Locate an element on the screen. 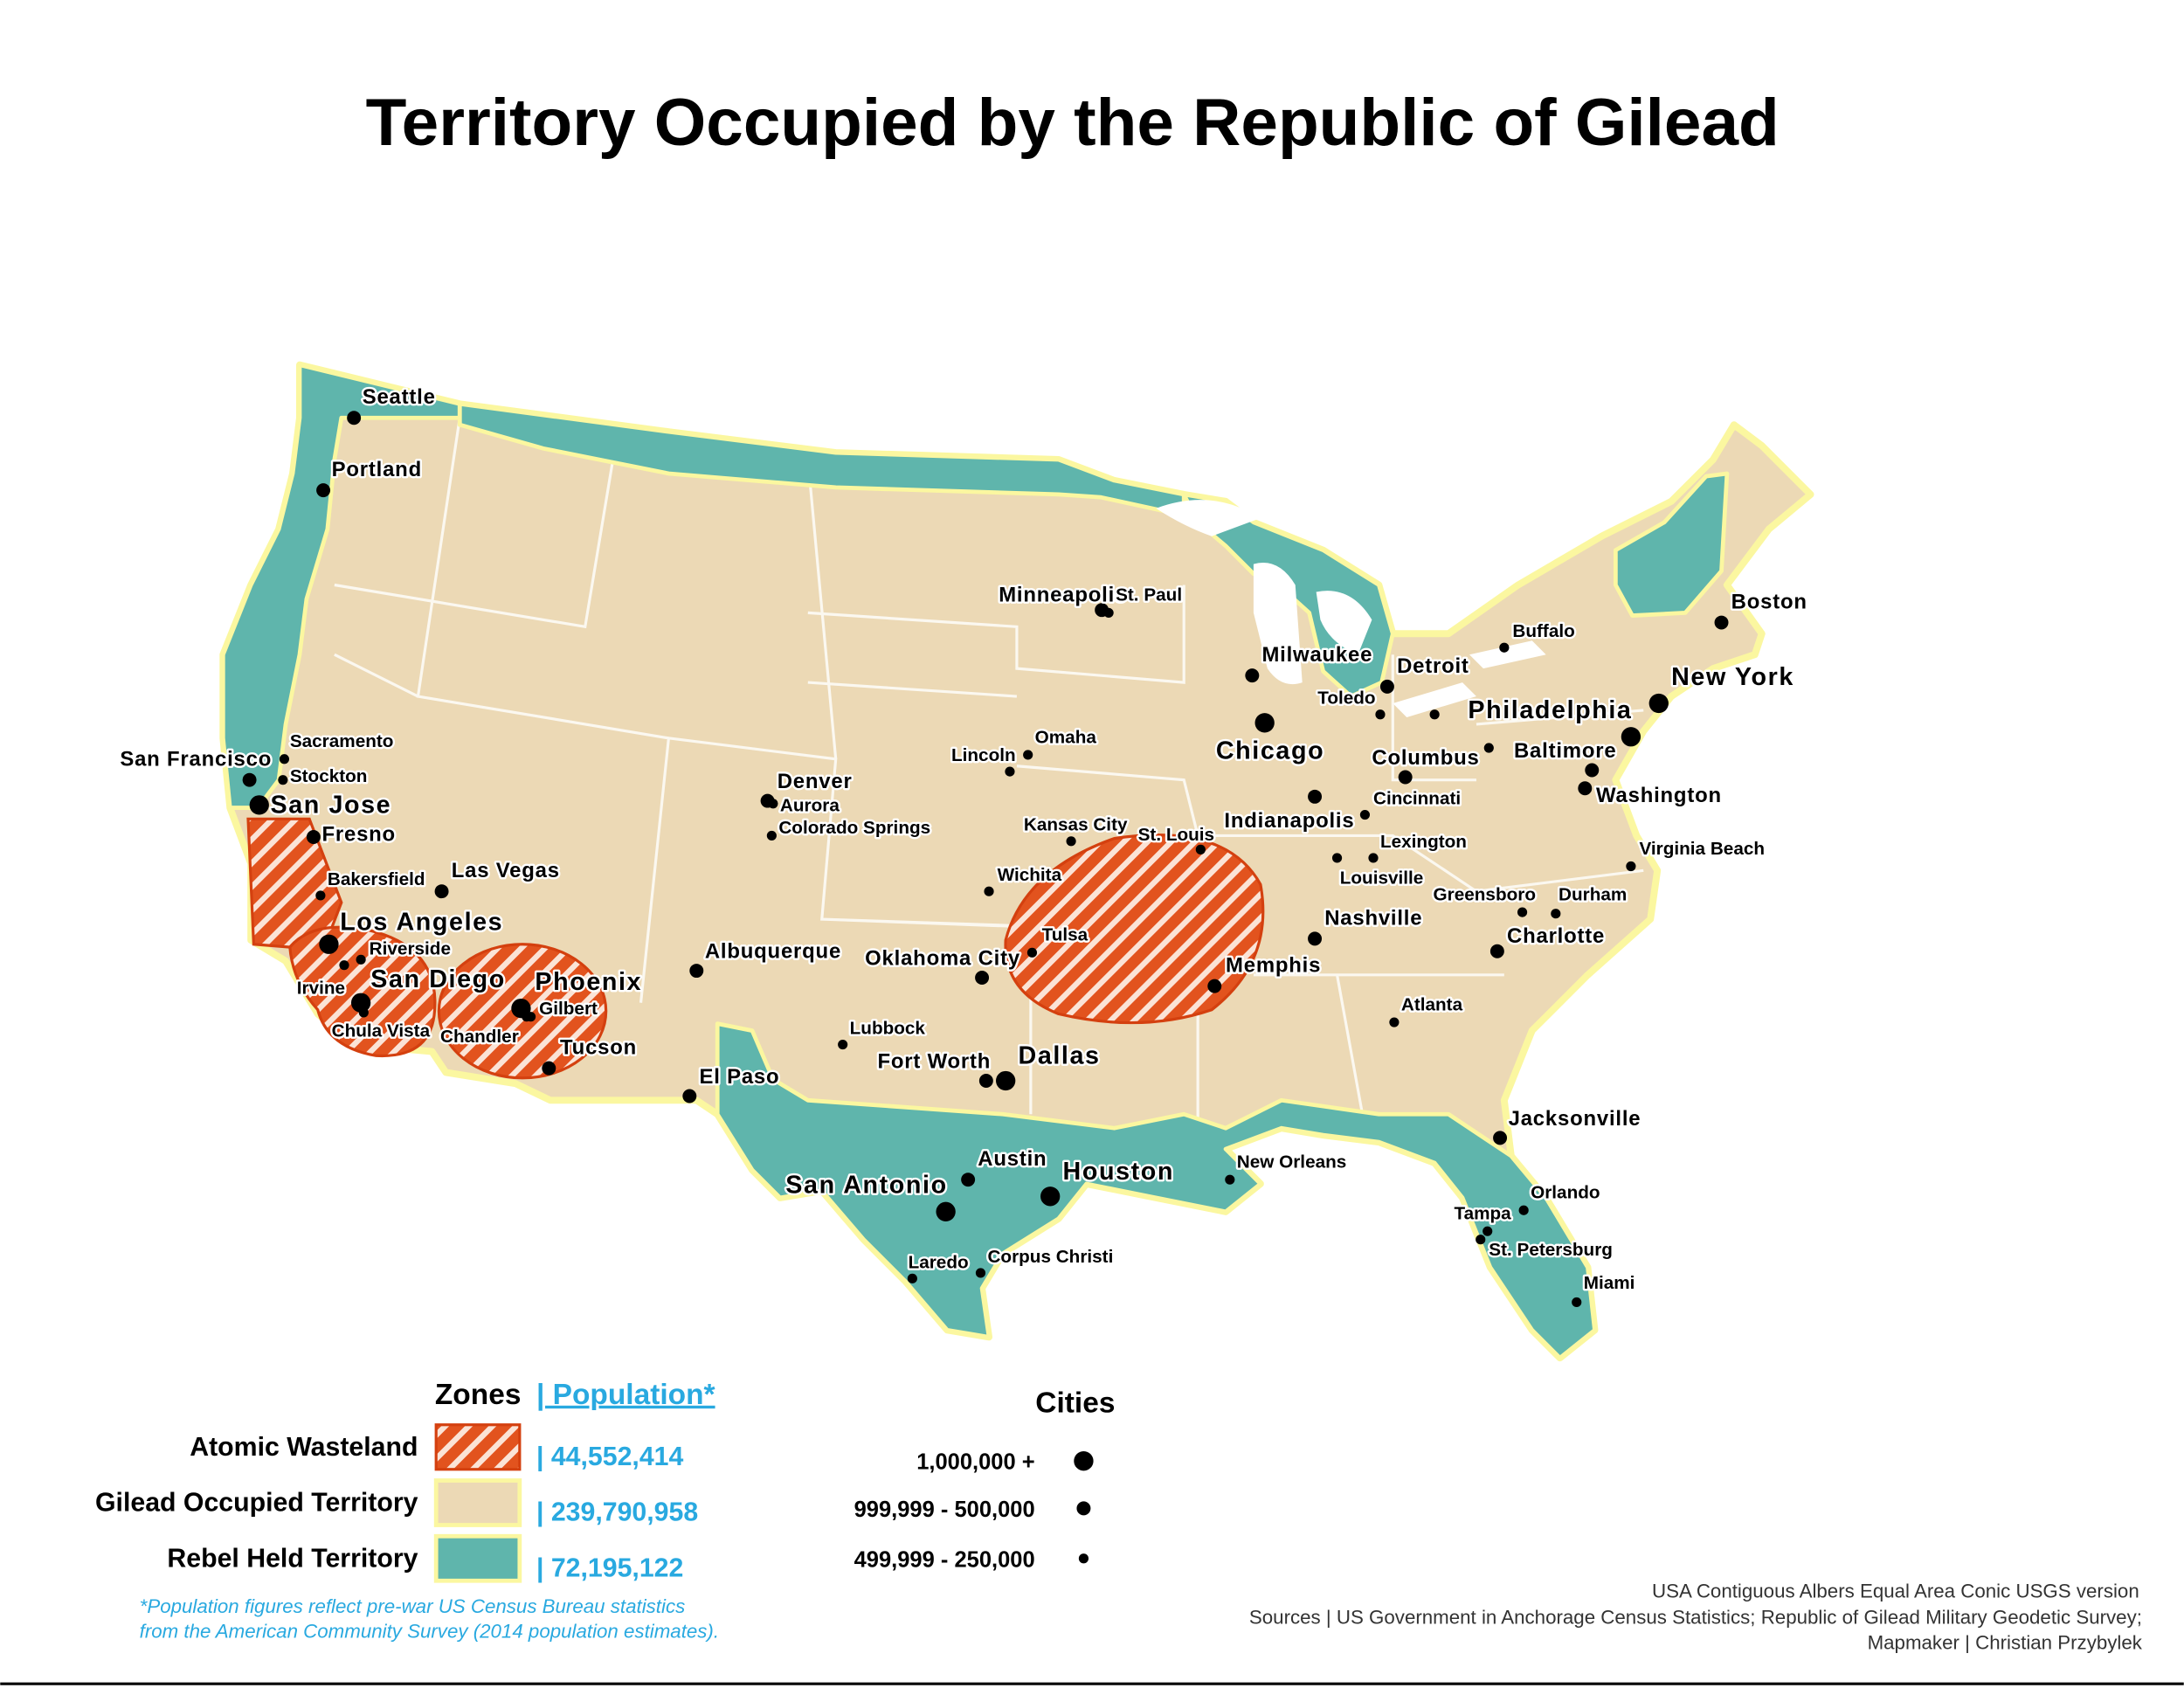 The width and height of the screenshot is (2184, 1688). city-label: Dallas is located at coordinates (1060, 1055).